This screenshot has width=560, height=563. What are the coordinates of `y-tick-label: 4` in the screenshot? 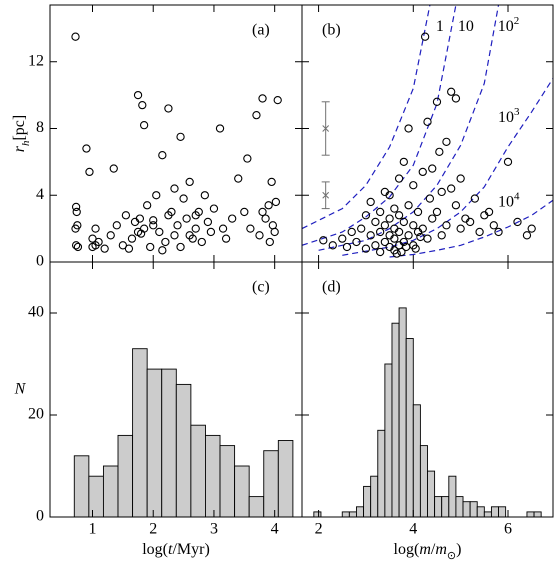 It's located at (40, 194).